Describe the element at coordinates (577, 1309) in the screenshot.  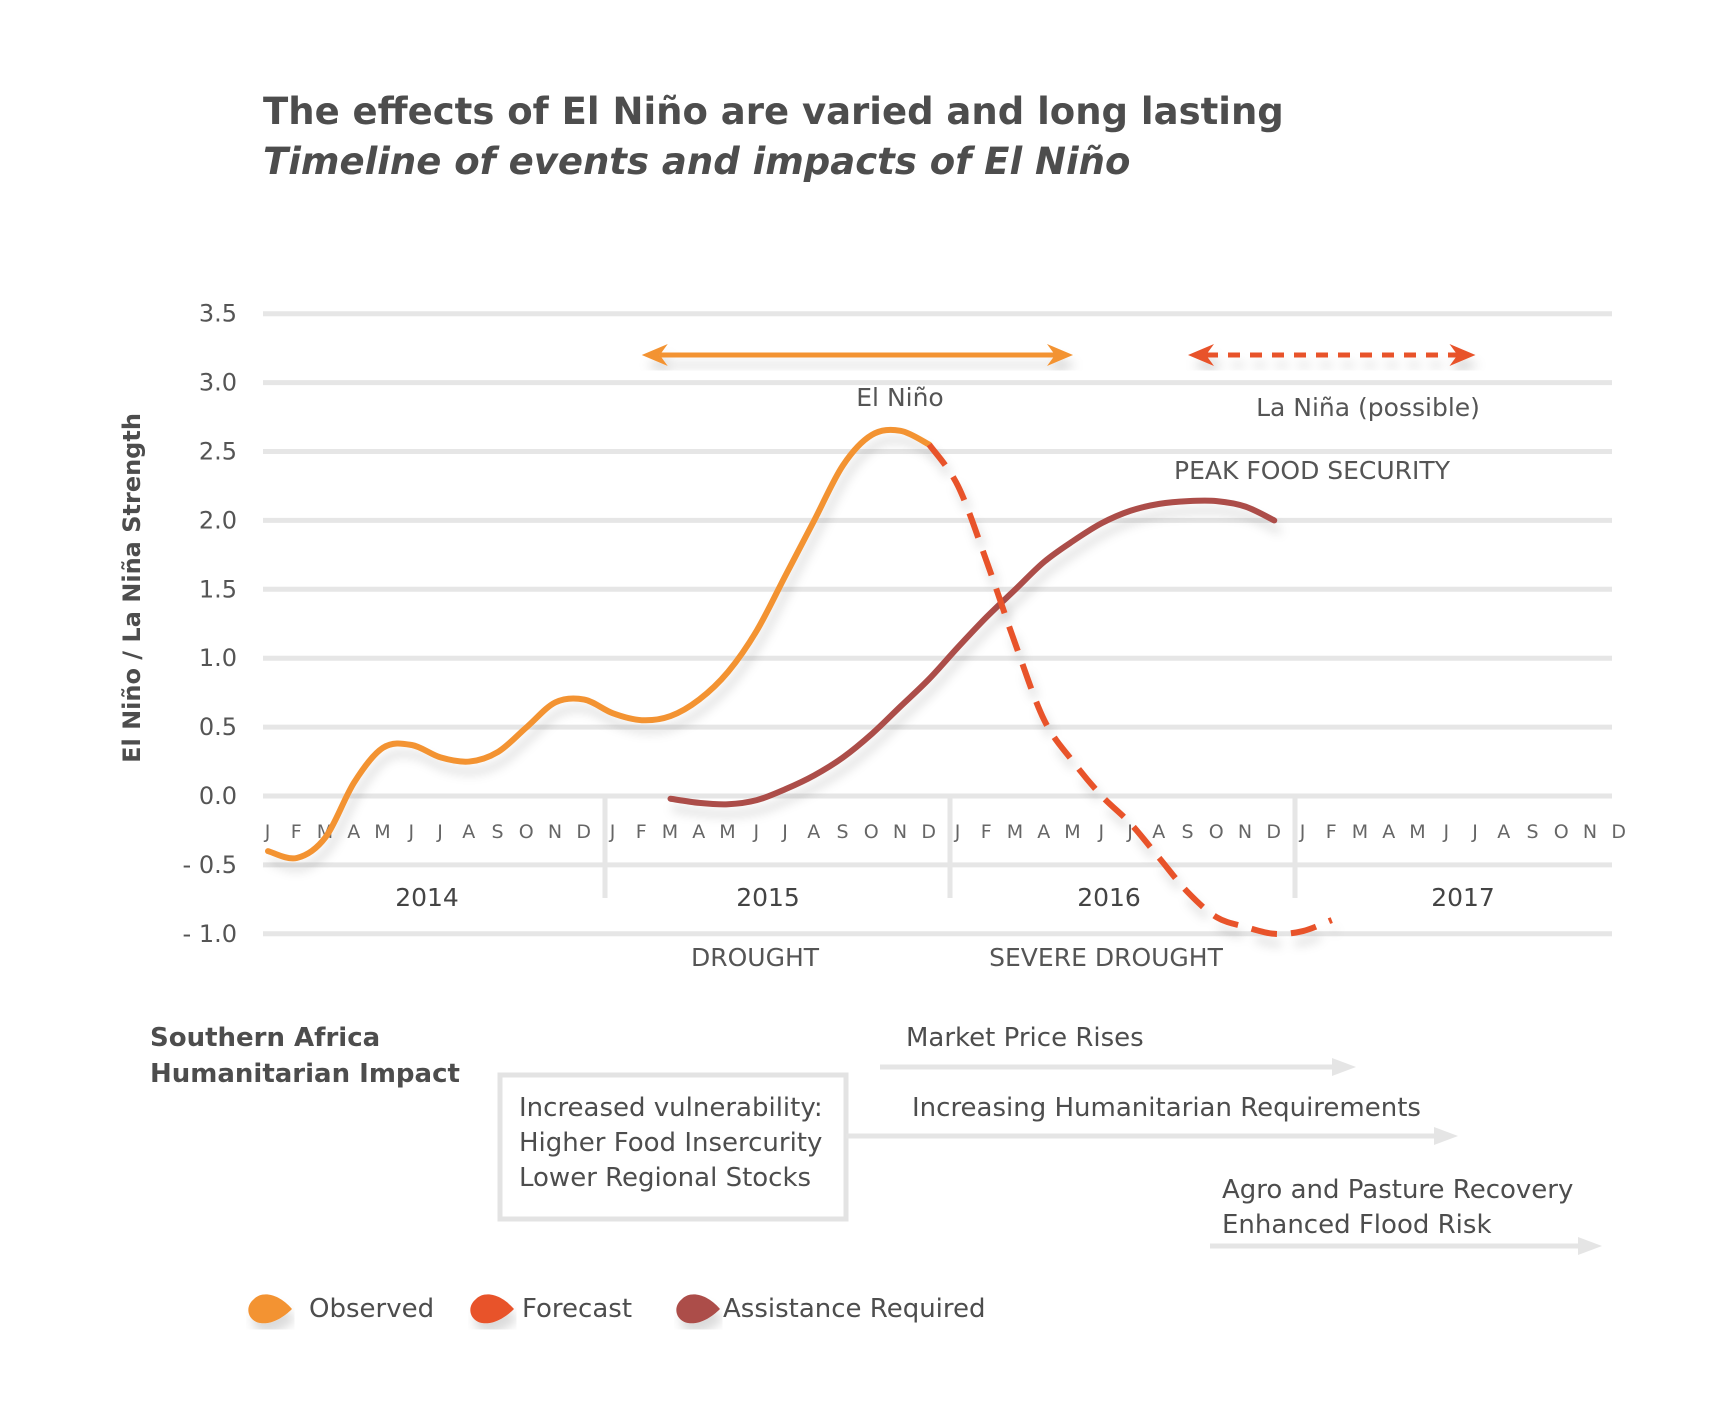
I see `legend-label: Forecast` at that location.